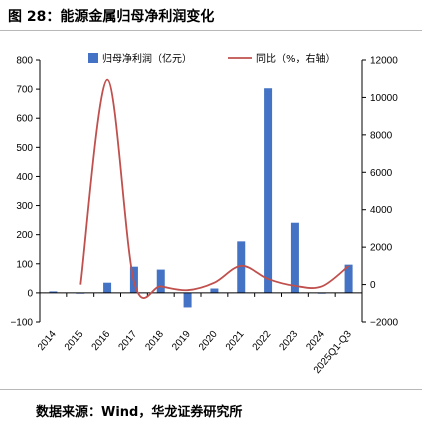 The width and height of the screenshot is (422, 426). Describe the element at coordinates (21, 323) in the screenshot. I see `left-tick-label: −100` at that location.